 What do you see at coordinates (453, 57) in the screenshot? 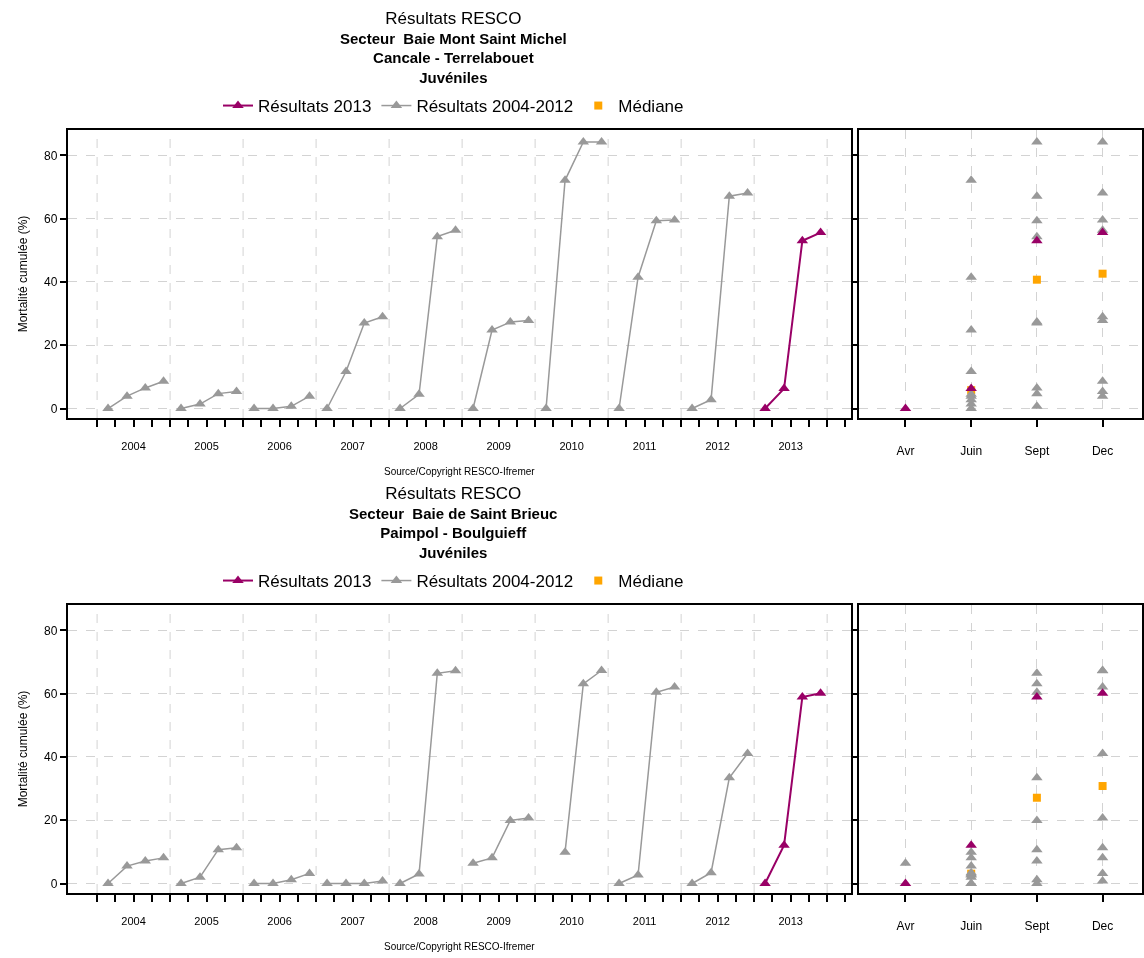
I see `chart-subtitle: Secteur Baie Mont Saint Michel Cancale - Terrelabouet Juvéniles` at bounding box center [453, 57].